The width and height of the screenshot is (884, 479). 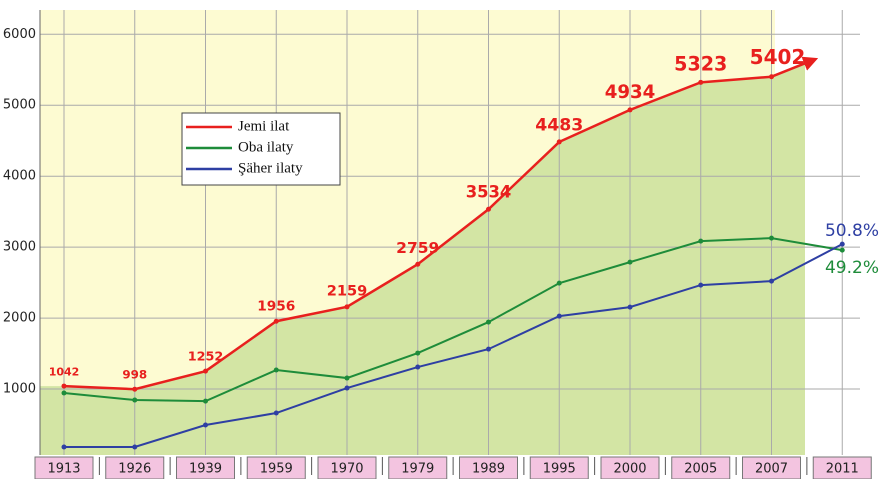 I want to click on legend: Jemi ilat Oba ilaty Şäher ilaty, so click(x=261, y=149).